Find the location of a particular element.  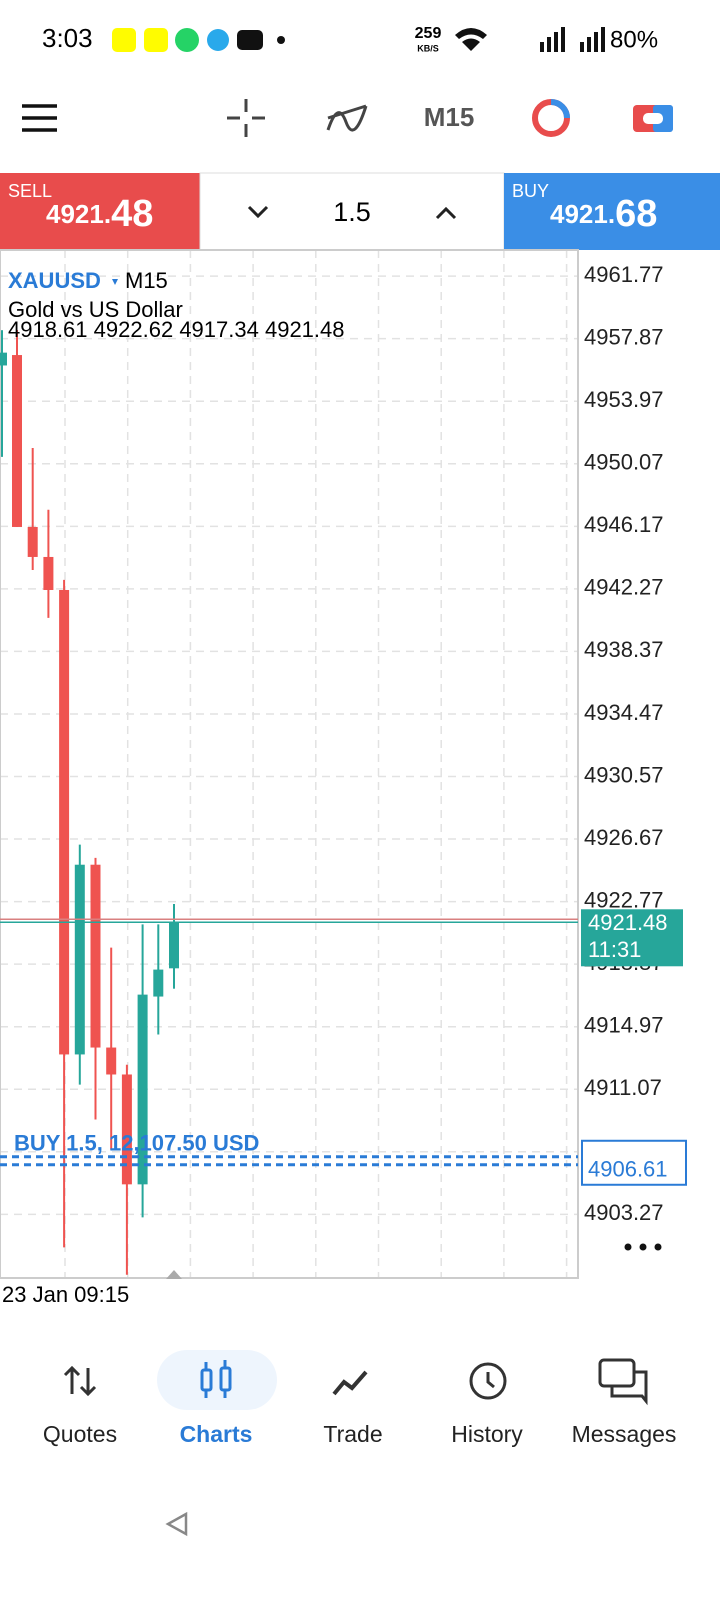

y-tick-label: 4961.77 is located at coordinates (624, 274).